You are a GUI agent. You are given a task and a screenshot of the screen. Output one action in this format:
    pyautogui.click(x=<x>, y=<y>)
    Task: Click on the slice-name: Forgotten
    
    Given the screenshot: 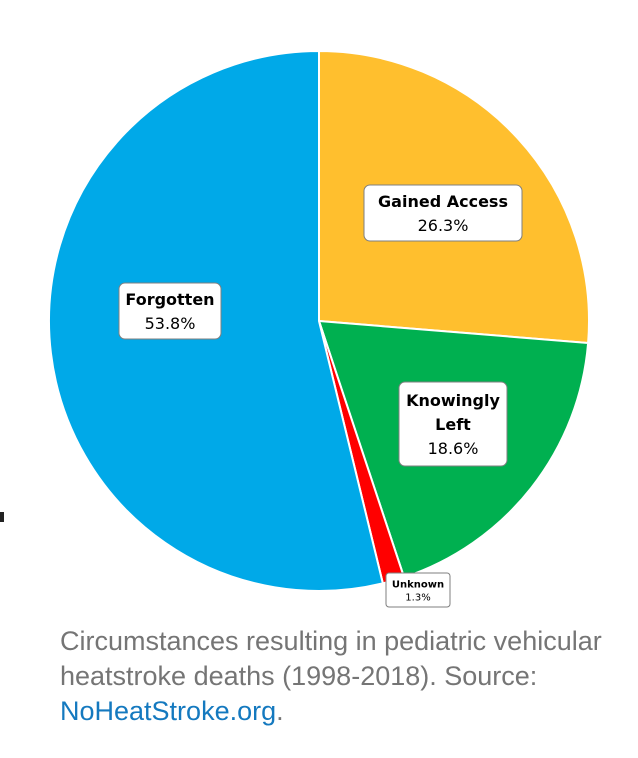 What is the action you would take?
    pyautogui.click(x=169, y=299)
    